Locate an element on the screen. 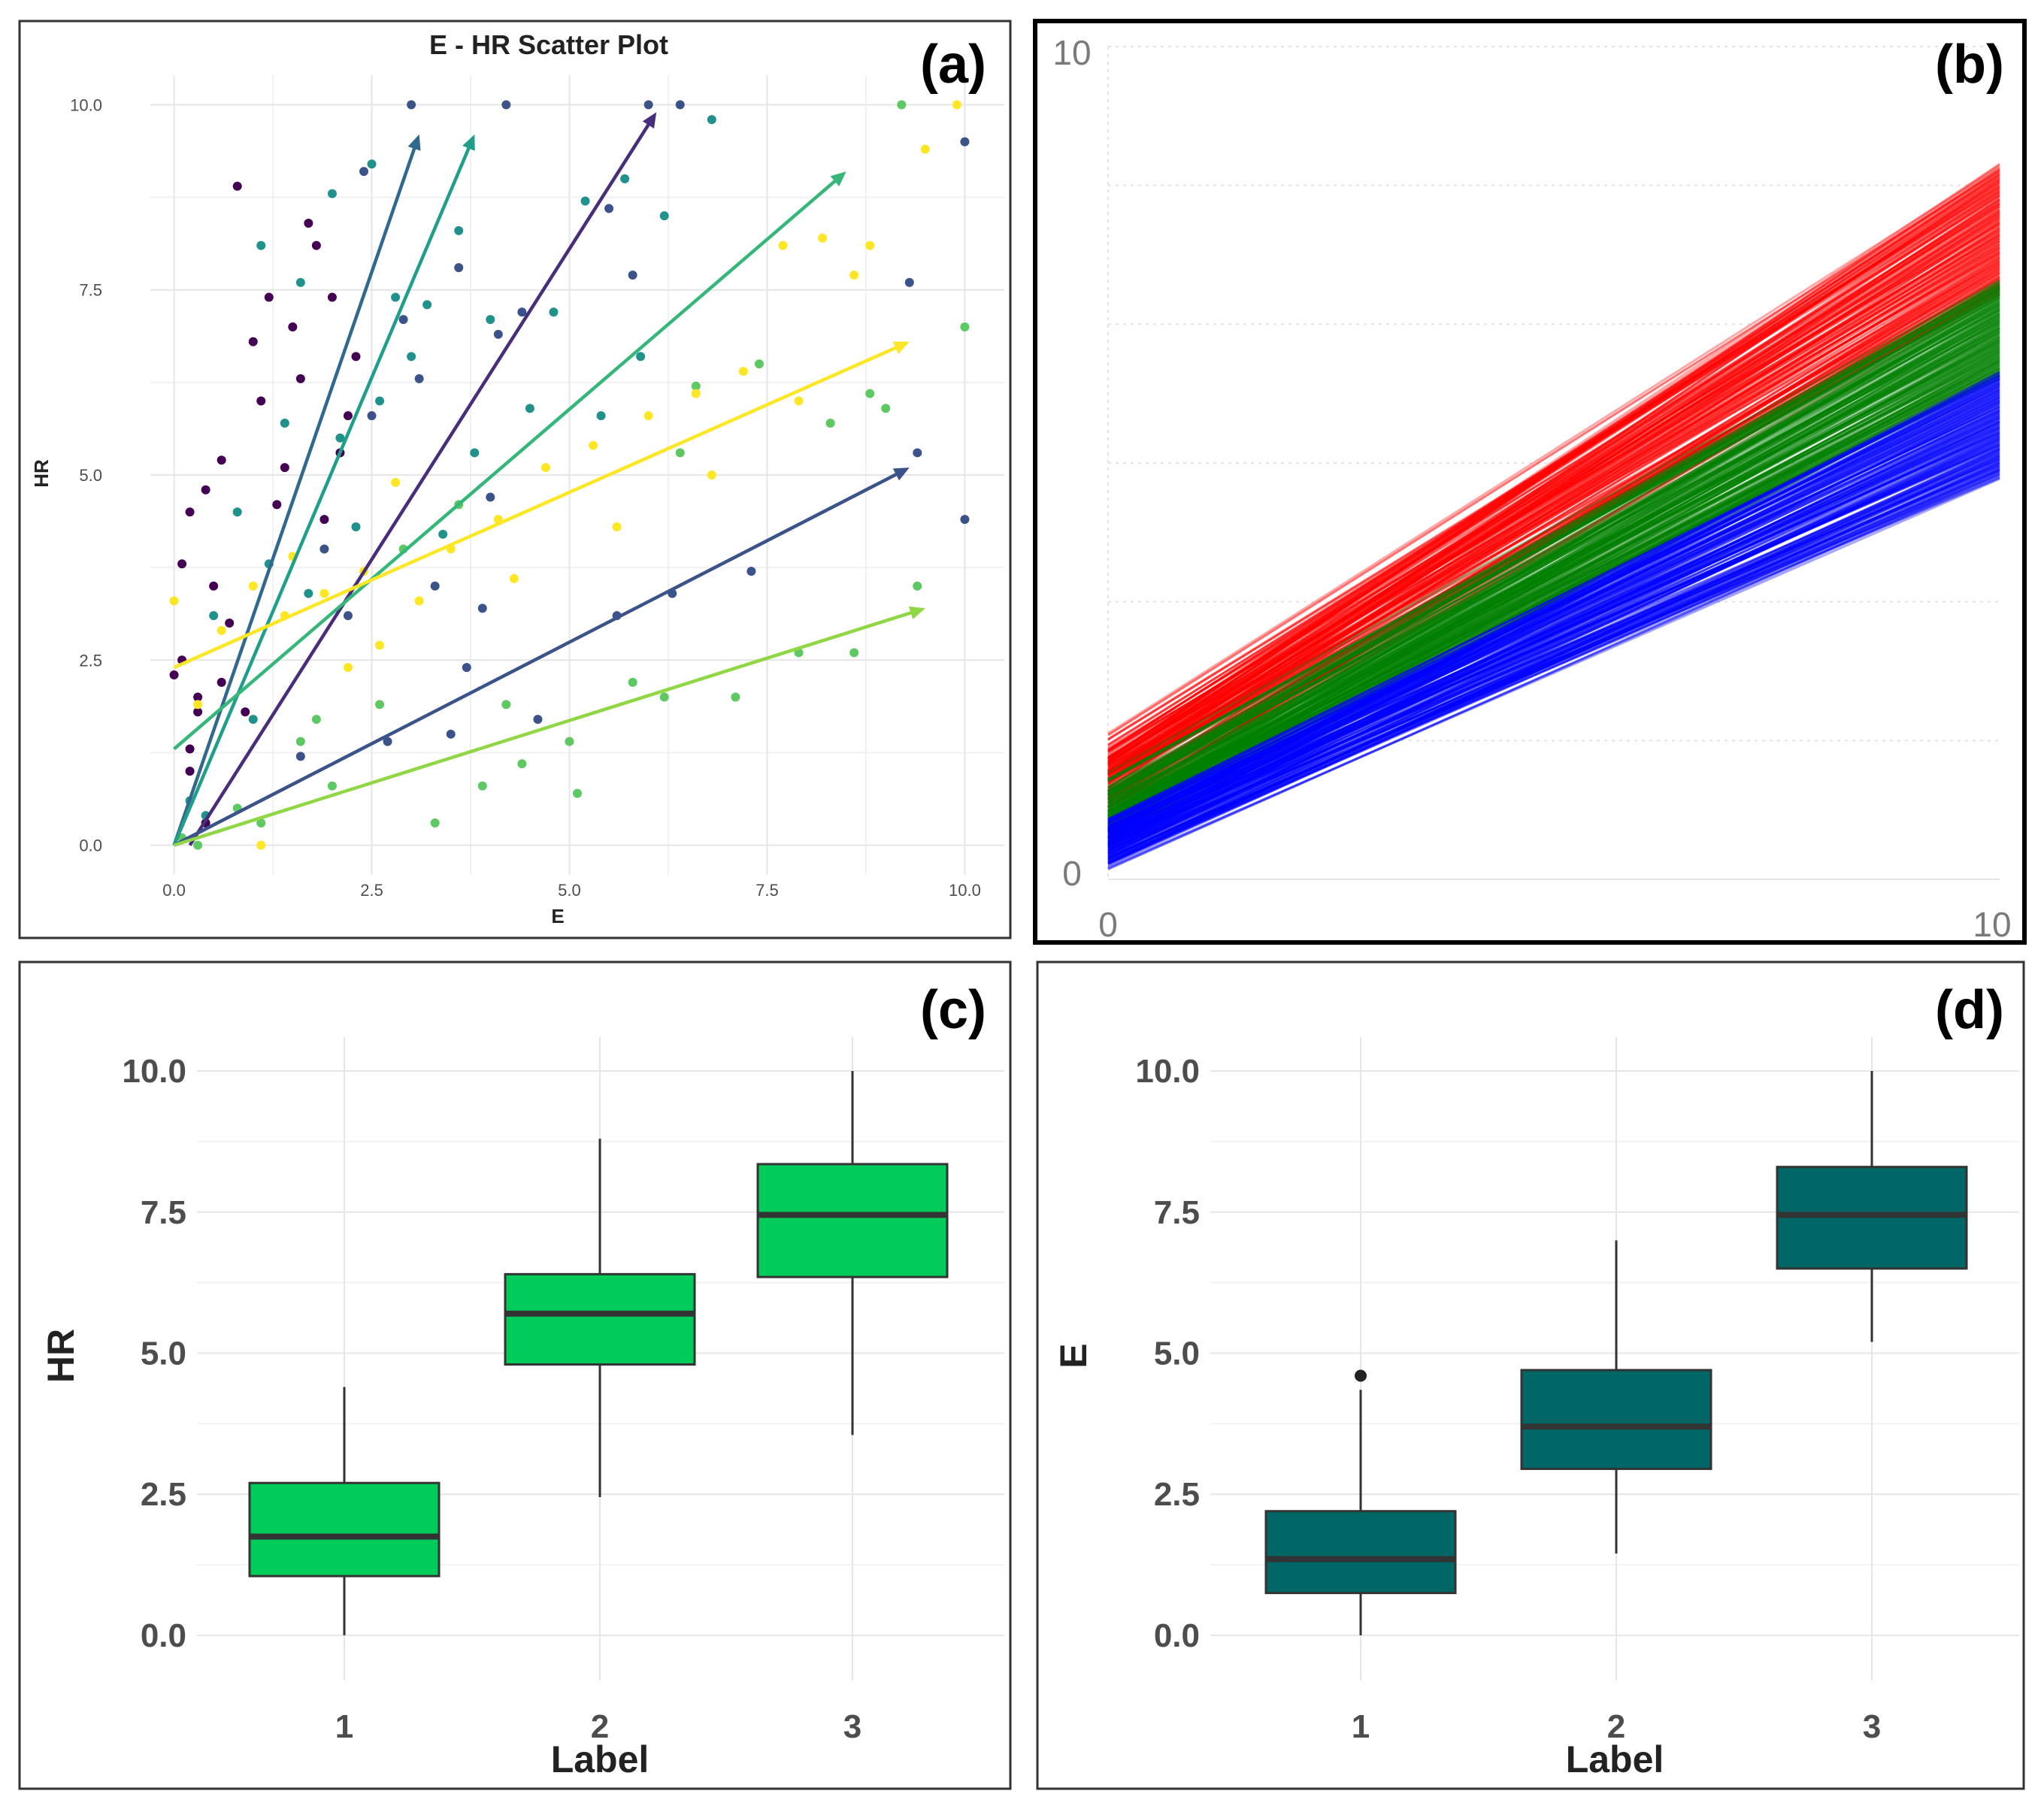  boxplot-y-tick-label: 7.5 is located at coordinates (163, 1212).